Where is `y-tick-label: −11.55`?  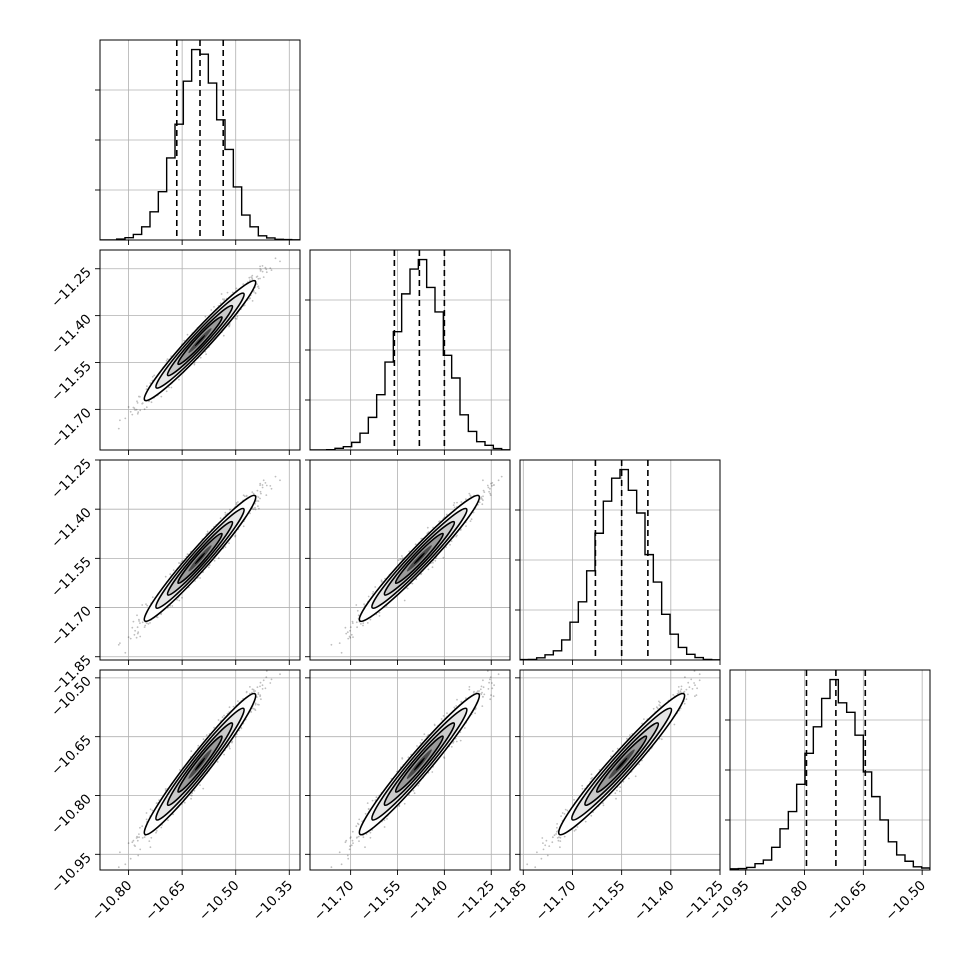 y-tick-label: −11.55 is located at coordinates (71, 381).